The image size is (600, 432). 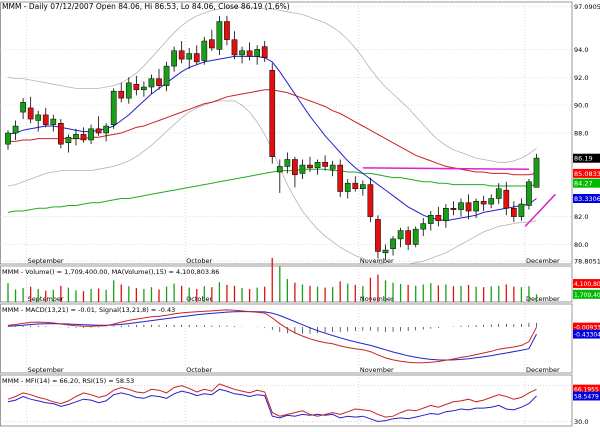 What do you see at coordinates (68, 381) in the screenshot?
I see `mfi-rsi-title: MMM - MFI(14) = 66.20, RSI(15) = 58.53` at bounding box center [68, 381].